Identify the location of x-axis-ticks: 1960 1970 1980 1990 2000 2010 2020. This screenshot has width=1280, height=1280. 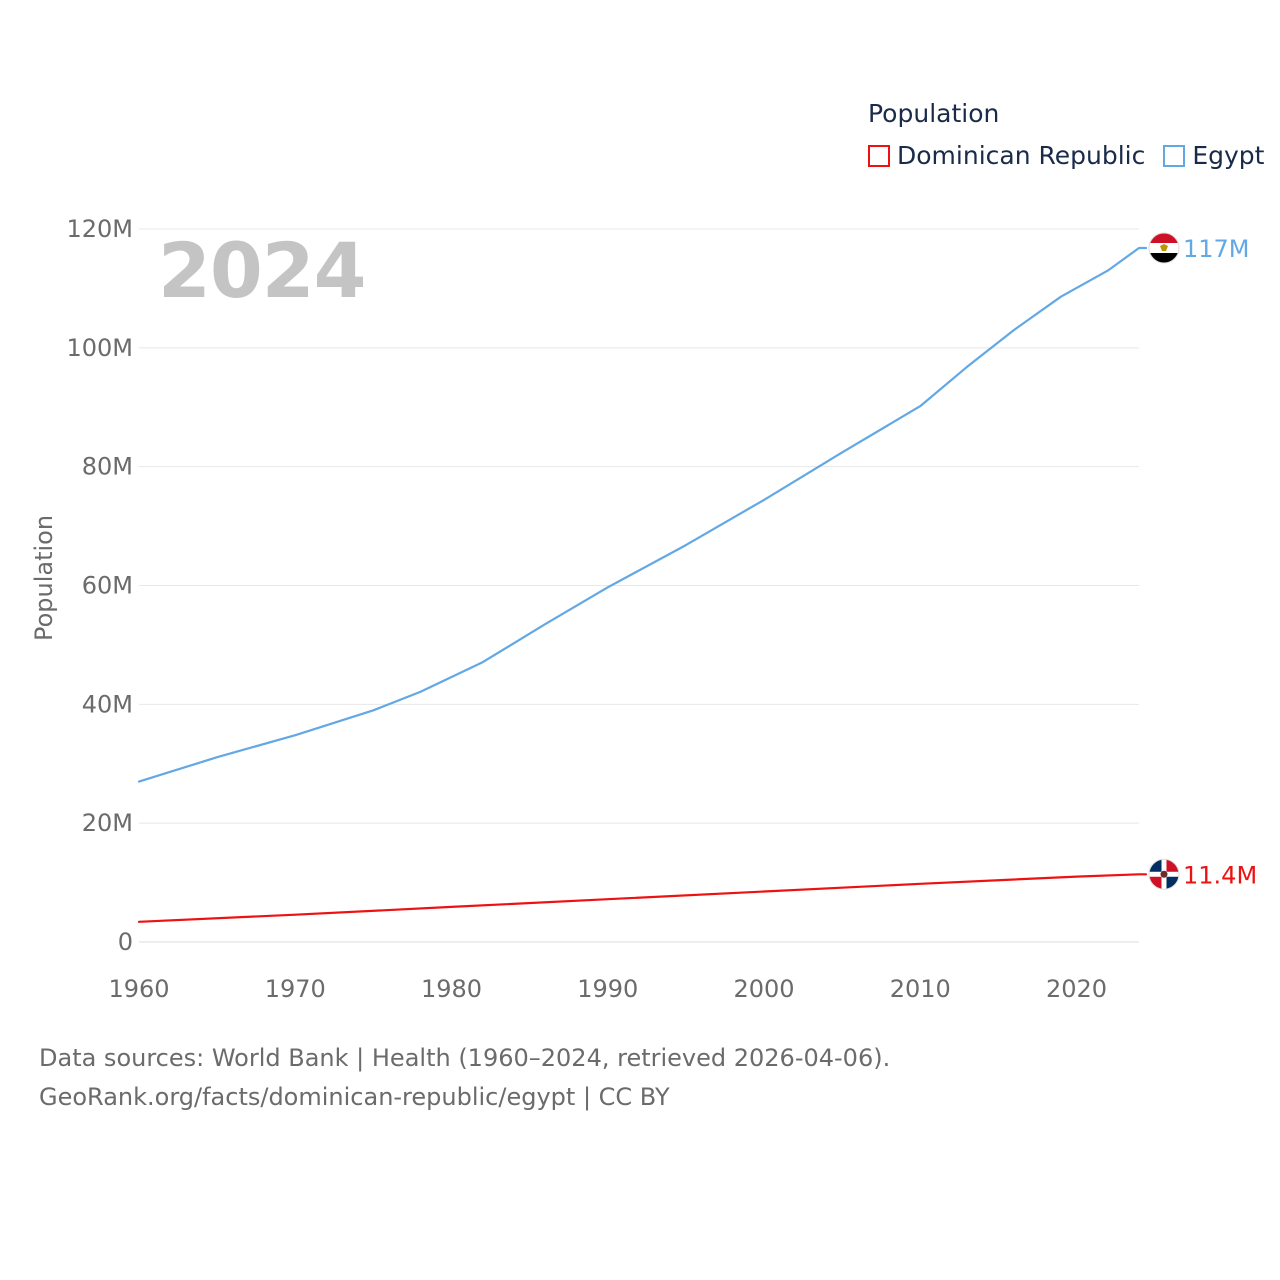
(607, 989).